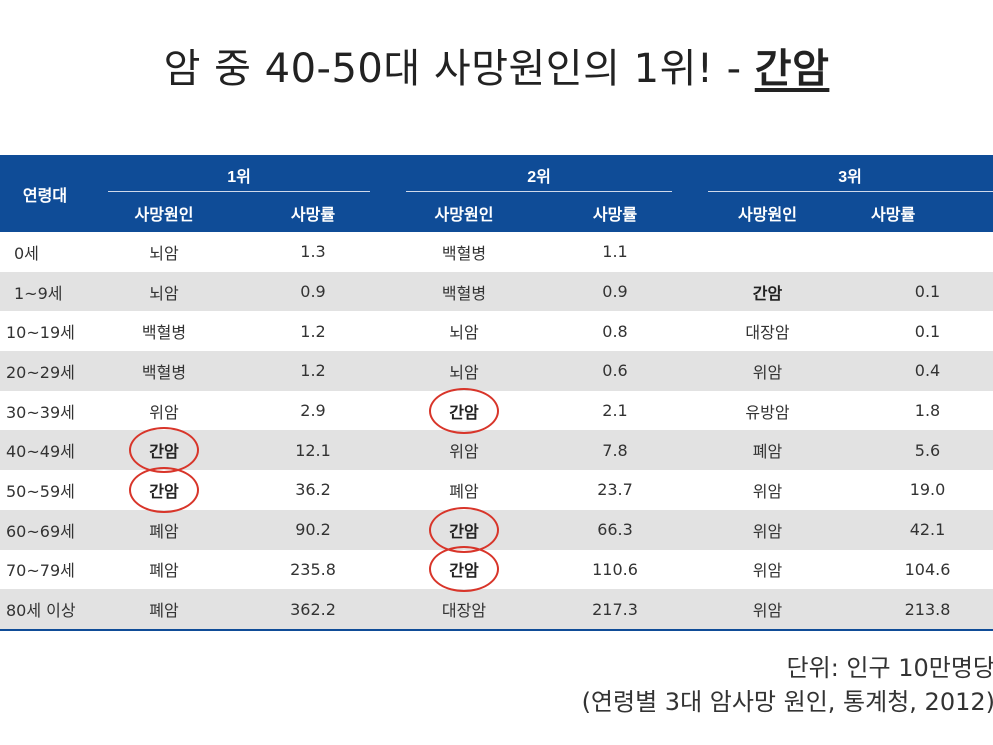 Image resolution: width=993 pixels, height=745 pixels. I want to click on rate-cell: 0.1, so click(919, 331).